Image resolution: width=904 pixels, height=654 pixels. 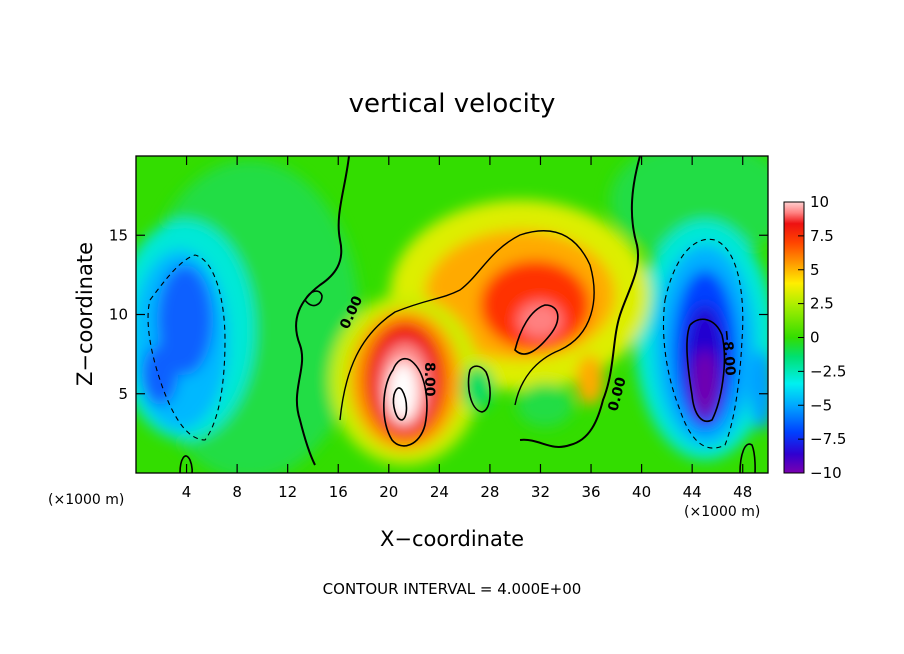 I want to click on x-axis-label: X−coordinate, so click(x=452, y=539).